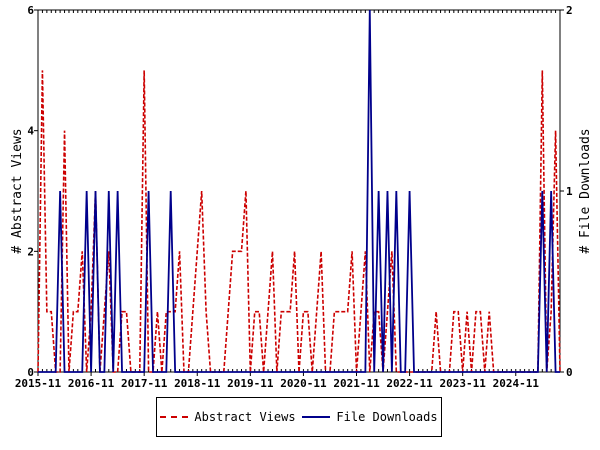 The width and height of the screenshot is (600, 450). I want to click on legend: Abstract Views File Downloads, so click(299, 417).